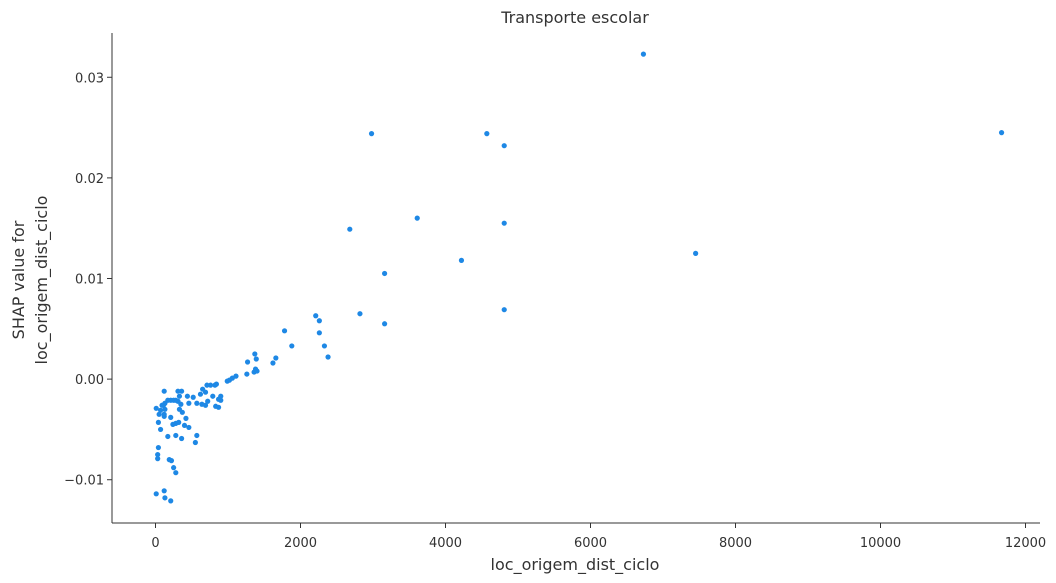  I want to click on x-tick-label: 10000, so click(880, 543).